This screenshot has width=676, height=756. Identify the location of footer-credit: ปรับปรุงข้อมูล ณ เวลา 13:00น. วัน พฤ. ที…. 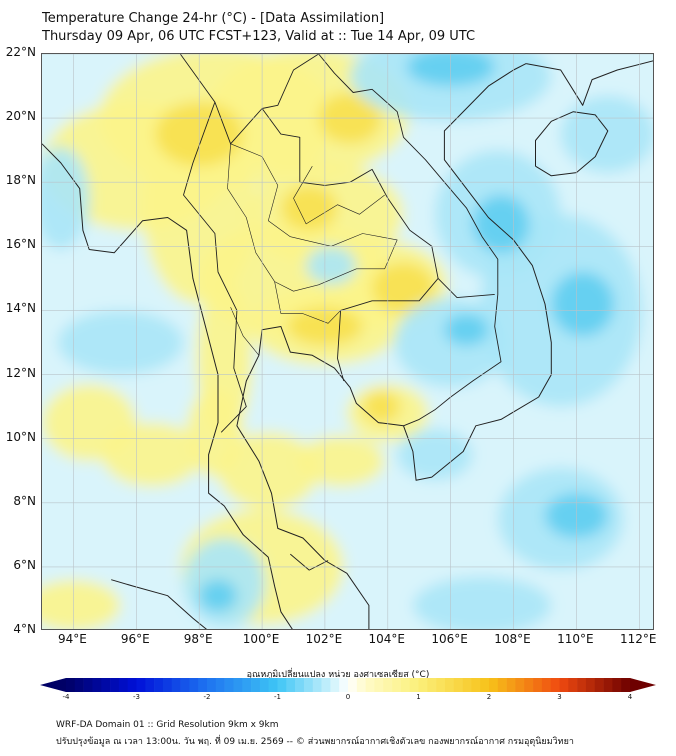
(315, 742).